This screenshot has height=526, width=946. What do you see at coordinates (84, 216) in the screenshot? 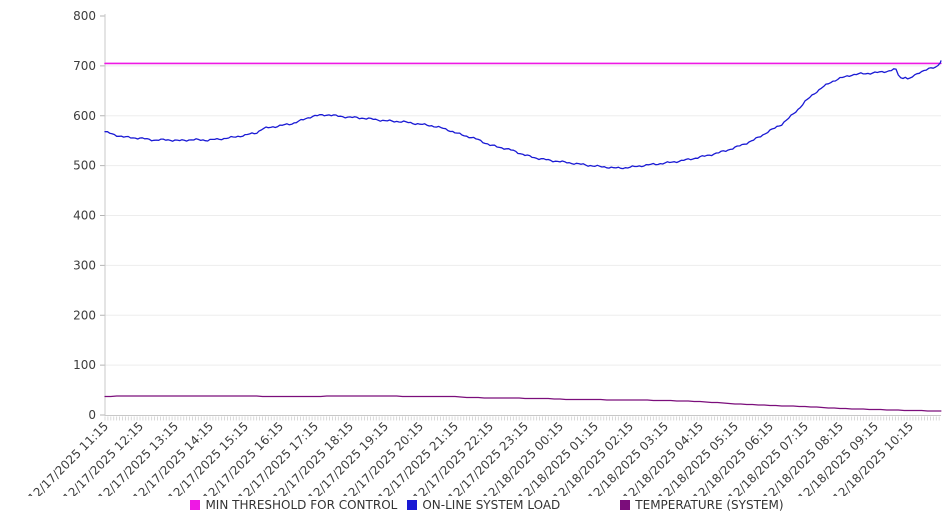
I see `y-axis-tick-label: 400` at bounding box center [84, 216].